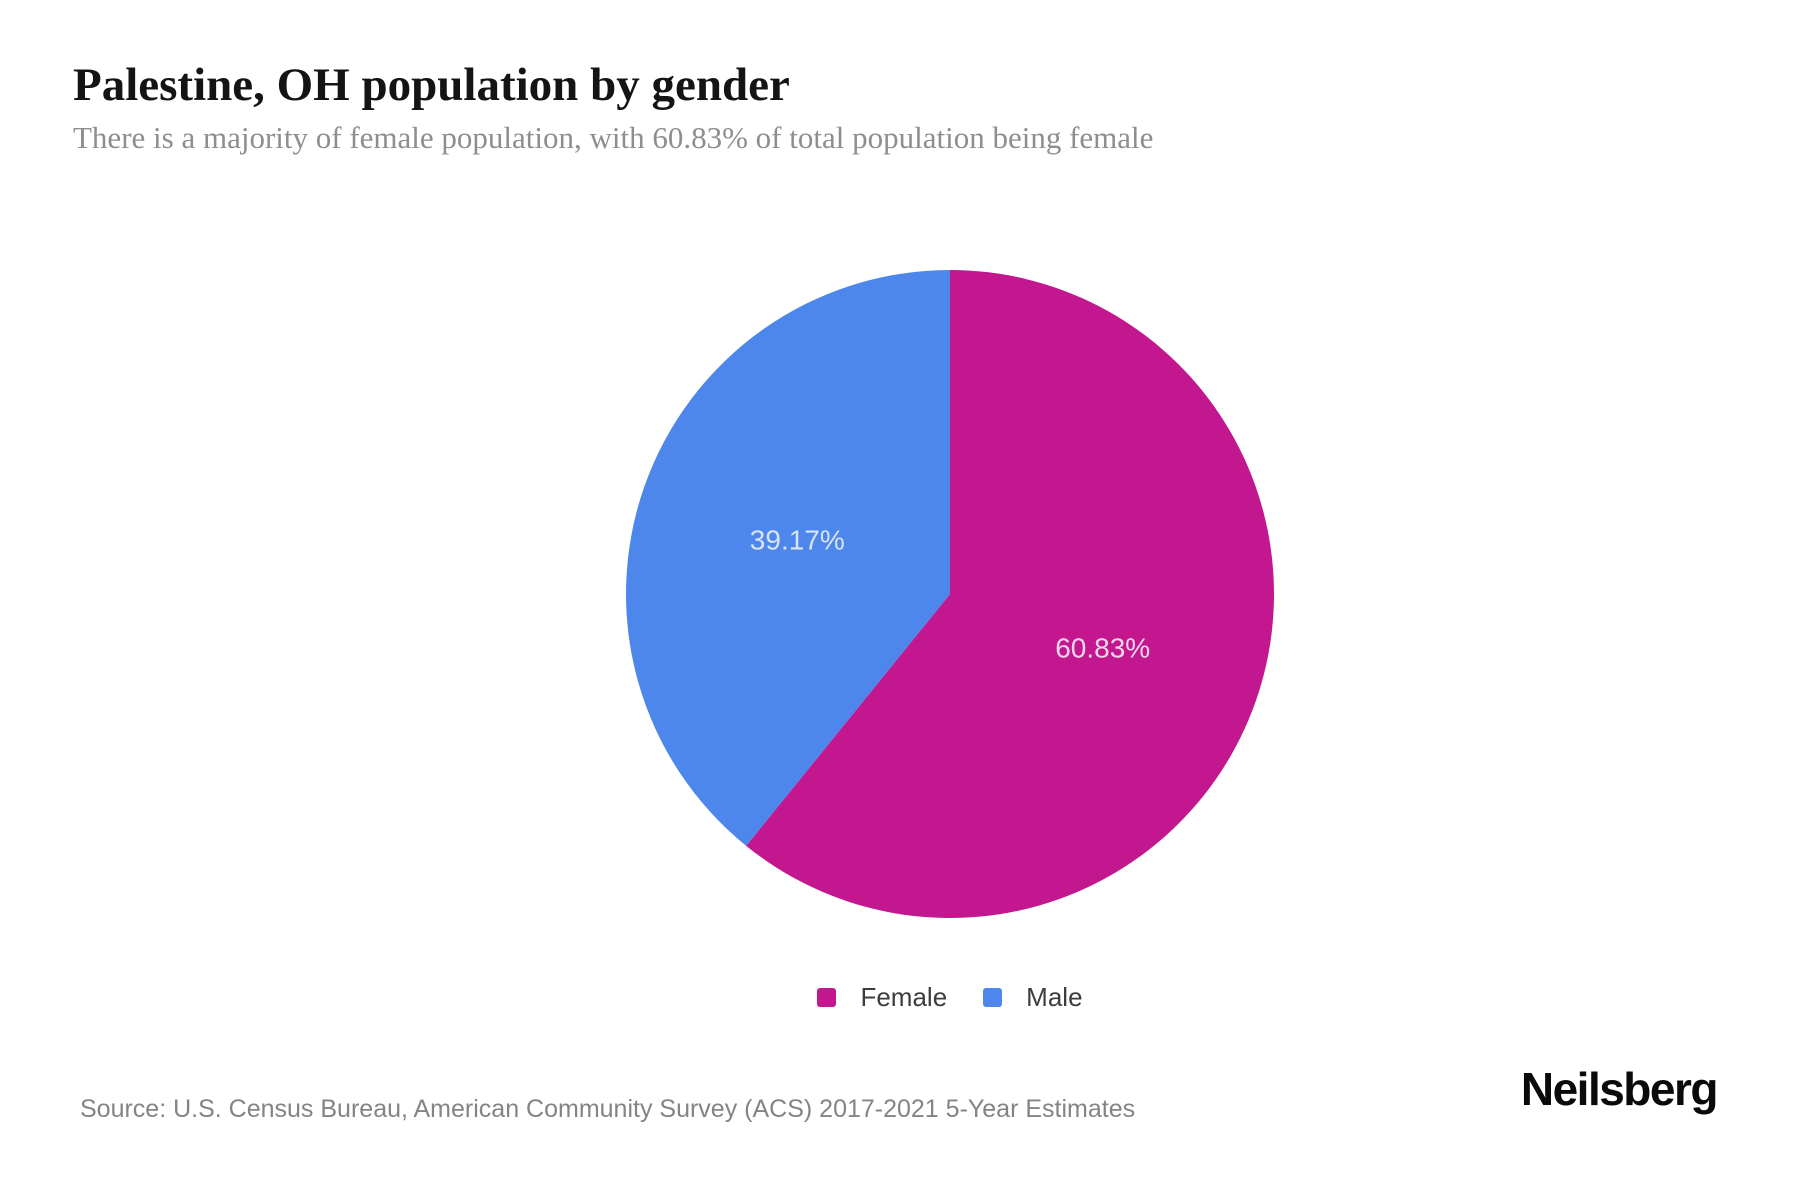 Image resolution: width=1800 pixels, height=1200 pixels. What do you see at coordinates (993, 997) in the screenshot?
I see `legend-swatch-male-icon` at bounding box center [993, 997].